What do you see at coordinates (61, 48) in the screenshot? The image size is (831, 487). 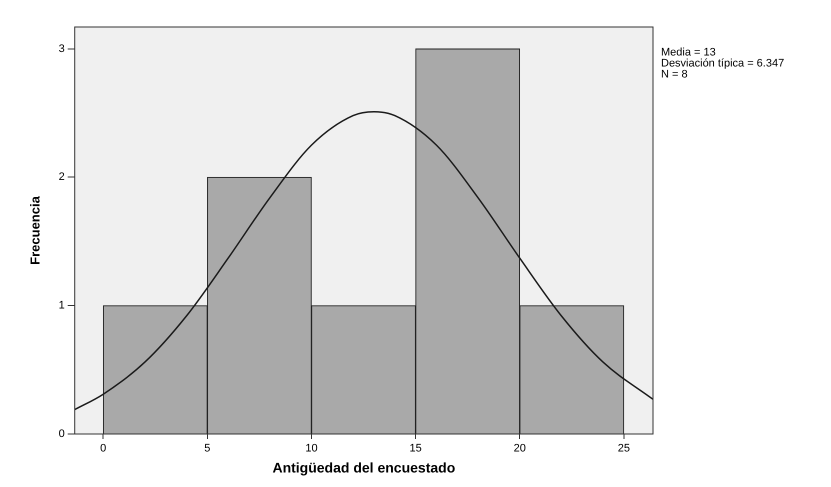 I see `y-tick-label: 3` at bounding box center [61, 48].